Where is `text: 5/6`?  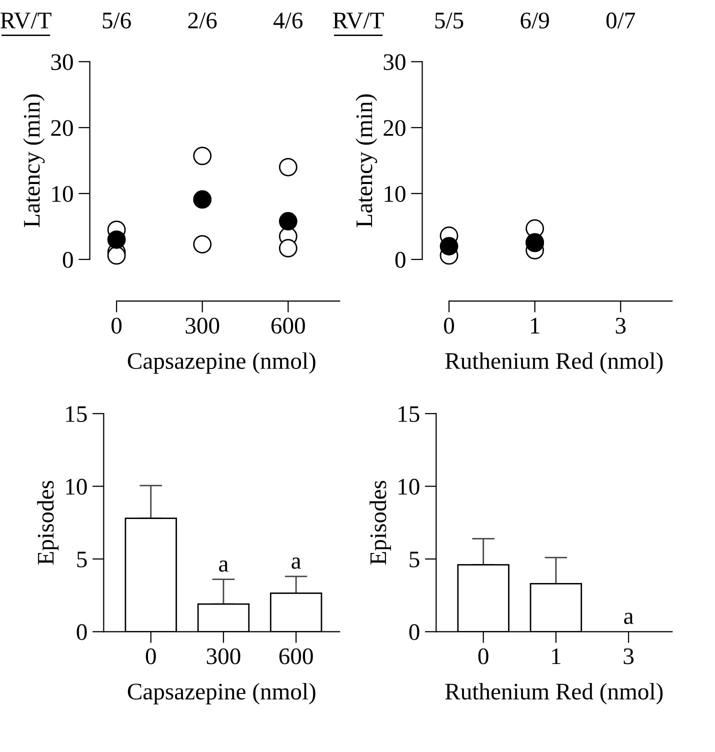 text: 5/6 is located at coordinates (116, 20).